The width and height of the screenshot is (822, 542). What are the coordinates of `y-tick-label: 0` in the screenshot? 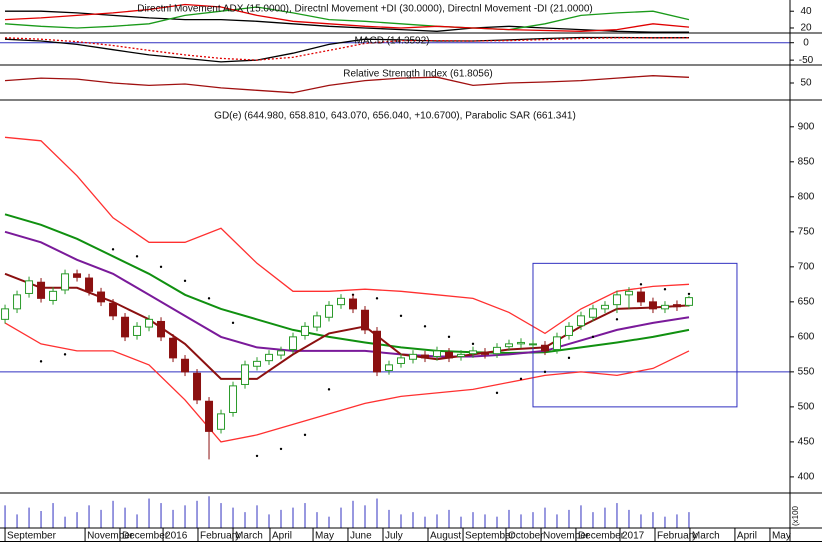 It's located at (806, 42).